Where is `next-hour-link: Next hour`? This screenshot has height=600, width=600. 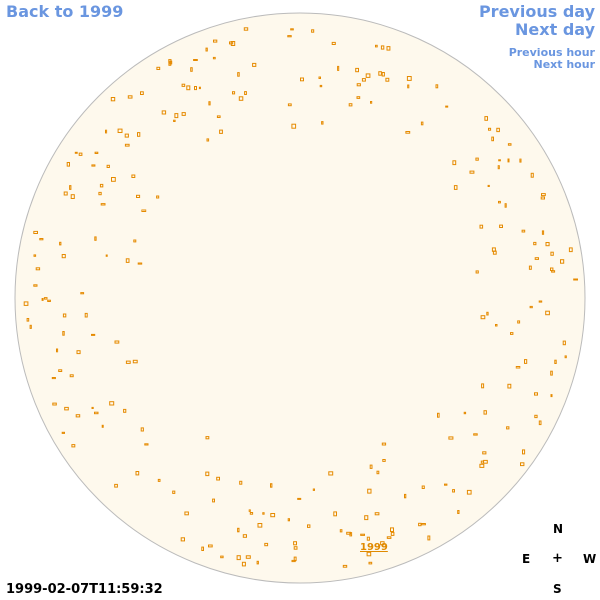
next-hour-link: Next hour is located at coordinates (564, 64).